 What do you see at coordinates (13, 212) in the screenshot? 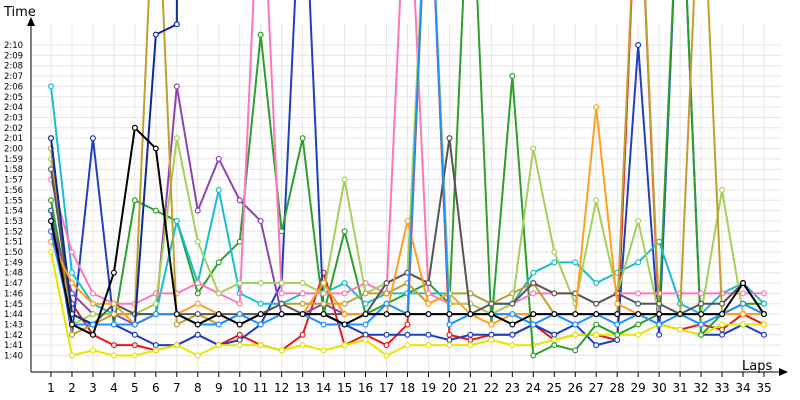
I see `y-tick-label: 1:54` at bounding box center [13, 212].